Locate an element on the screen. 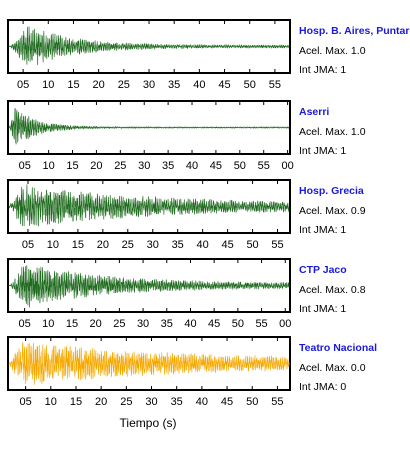 The image size is (410, 460). x-axis-label: Tiempo (s) is located at coordinates (148, 423).